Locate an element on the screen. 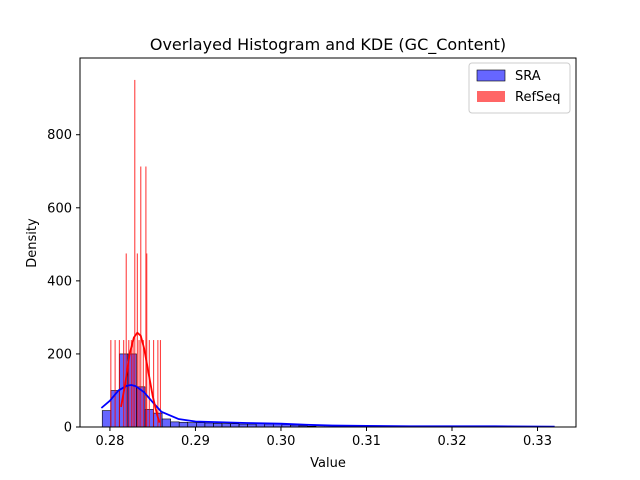 This screenshot has height=480, width=640. x-tick-label-3: 0.31 is located at coordinates (366, 441).